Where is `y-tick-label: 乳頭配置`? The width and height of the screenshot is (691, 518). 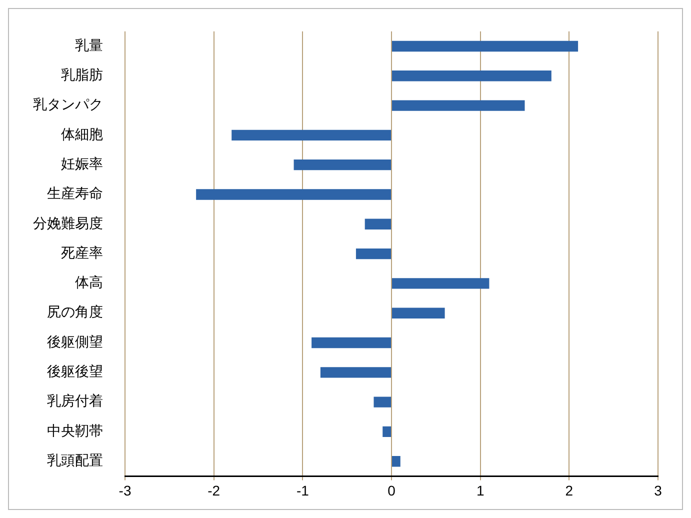
y-tick-label: 乳頭配置 is located at coordinates (75, 461).